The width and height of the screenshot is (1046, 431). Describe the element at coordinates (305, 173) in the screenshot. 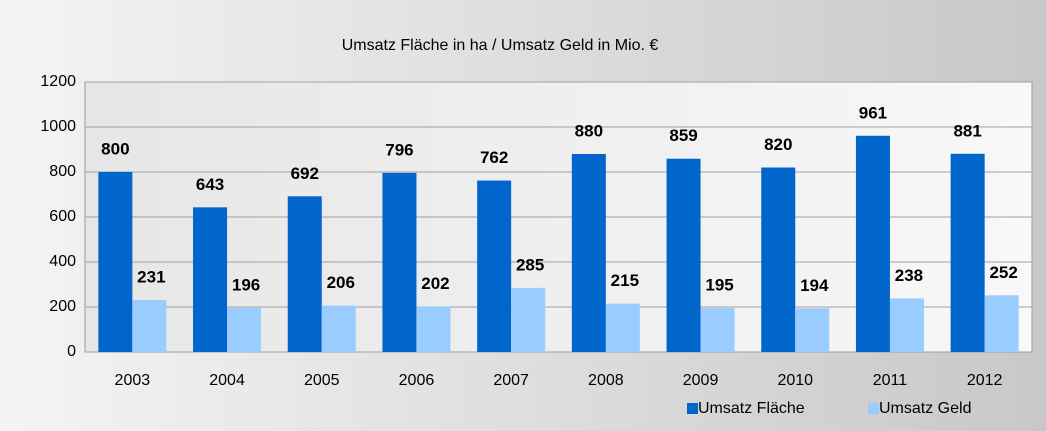

I see `value-label: 692` at that location.